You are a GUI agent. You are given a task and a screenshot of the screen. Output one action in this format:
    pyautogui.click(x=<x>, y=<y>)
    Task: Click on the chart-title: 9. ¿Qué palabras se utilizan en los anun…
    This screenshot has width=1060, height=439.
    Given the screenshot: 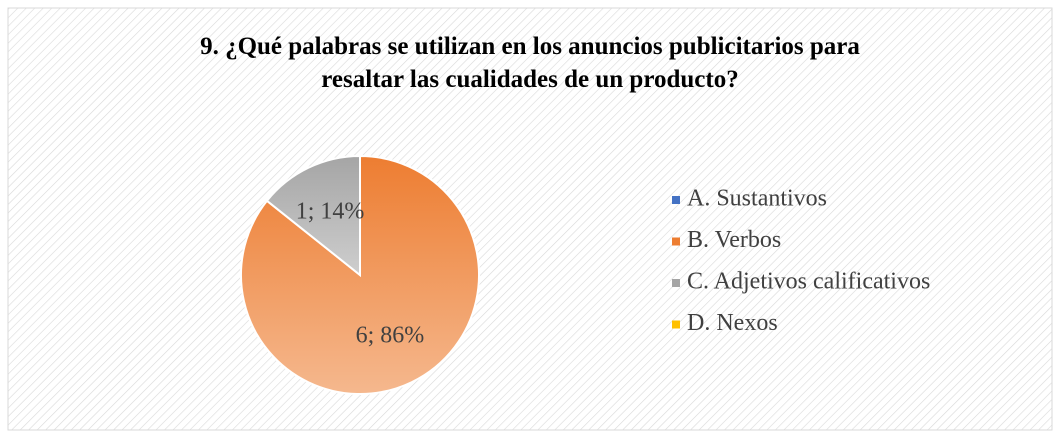 What is the action you would take?
    pyautogui.click(x=530, y=63)
    